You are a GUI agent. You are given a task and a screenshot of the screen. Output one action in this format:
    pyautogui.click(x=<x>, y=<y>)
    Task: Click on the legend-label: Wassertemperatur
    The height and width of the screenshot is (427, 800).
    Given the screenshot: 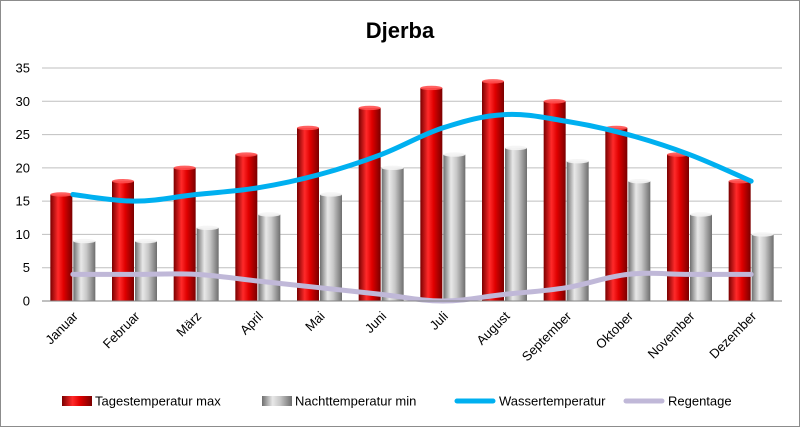 What is the action you would take?
    pyautogui.click(x=552, y=401)
    